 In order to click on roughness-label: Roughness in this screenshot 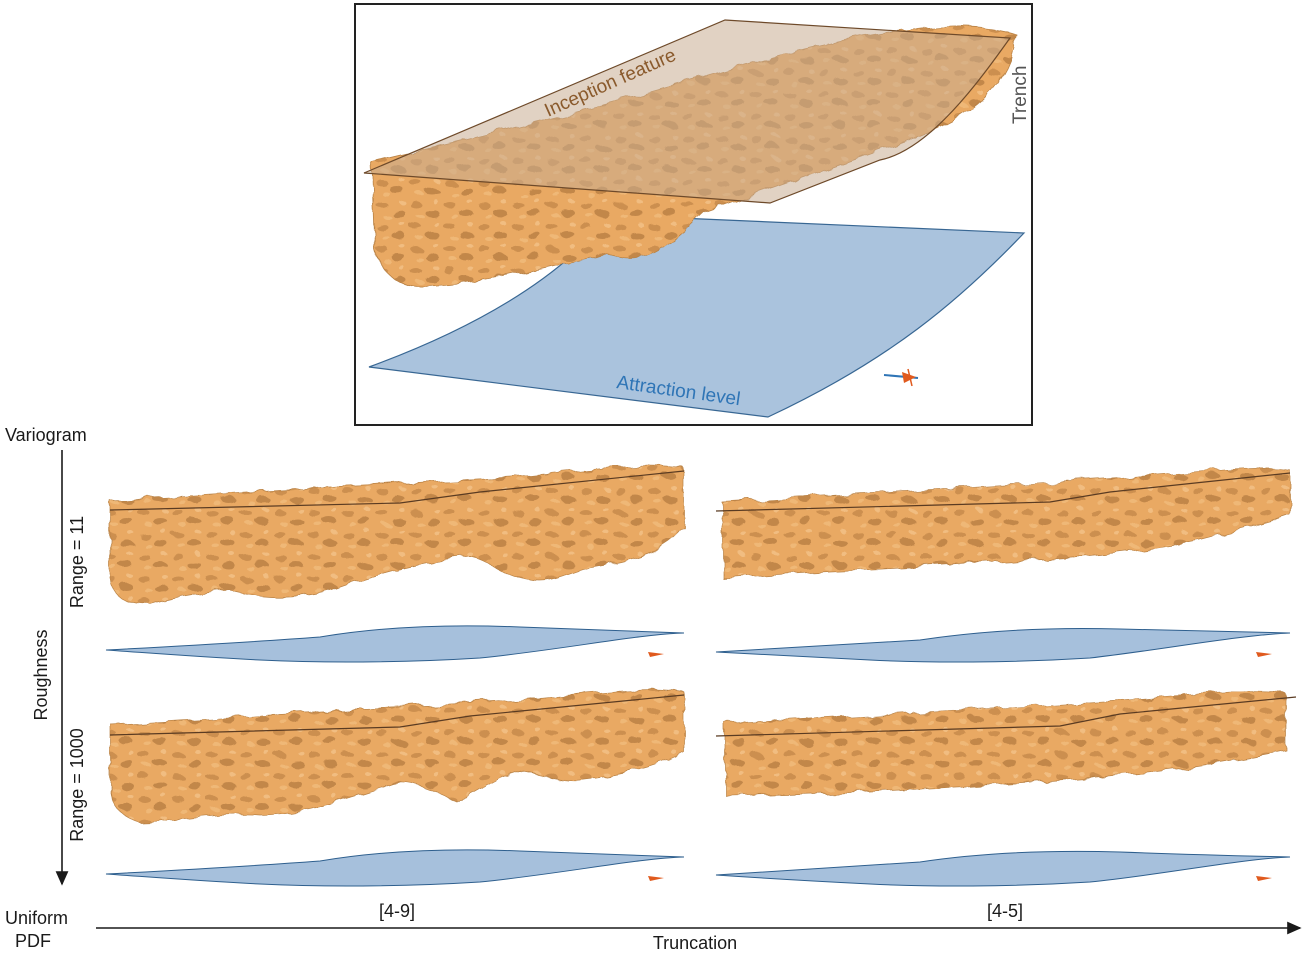, I will do `click(41, 674)`.